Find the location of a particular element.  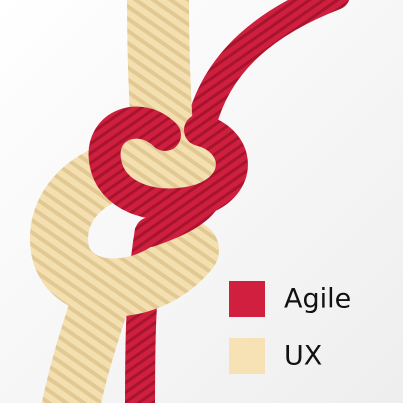

cream-rope-lower is located at coordinates (89, 332).